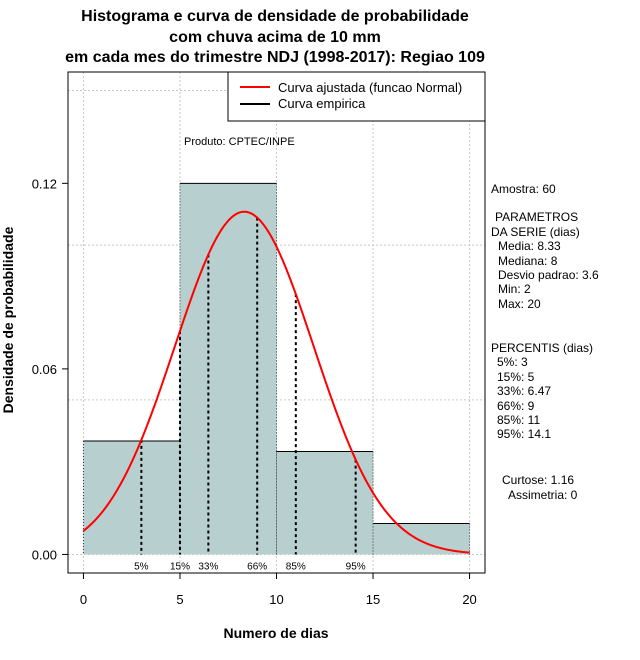 The width and height of the screenshot is (640, 660). What do you see at coordinates (518, 420) in the screenshot?
I see `percentil-85: 85%: 11` at bounding box center [518, 420].